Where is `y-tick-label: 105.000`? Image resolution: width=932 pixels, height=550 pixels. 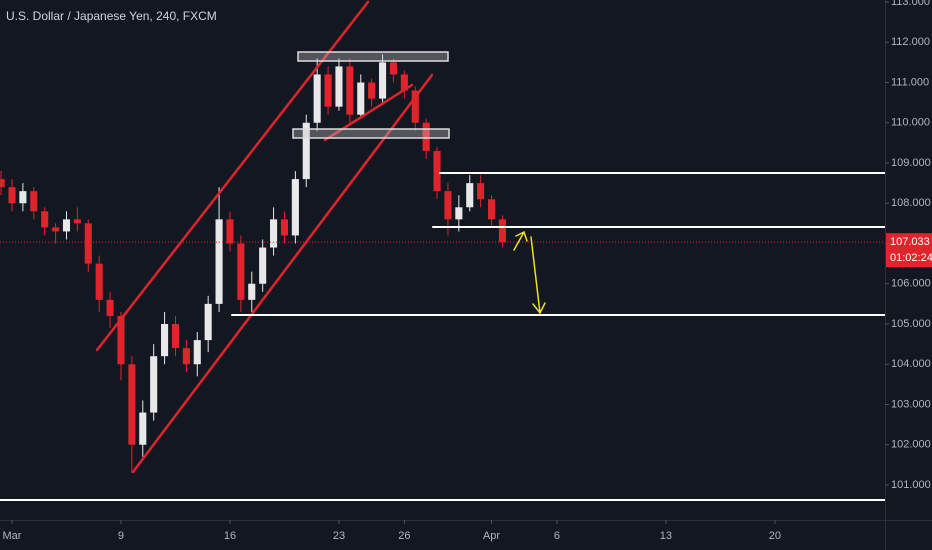
y-tick-label: 105.000 is located at coordinates (911, 324).